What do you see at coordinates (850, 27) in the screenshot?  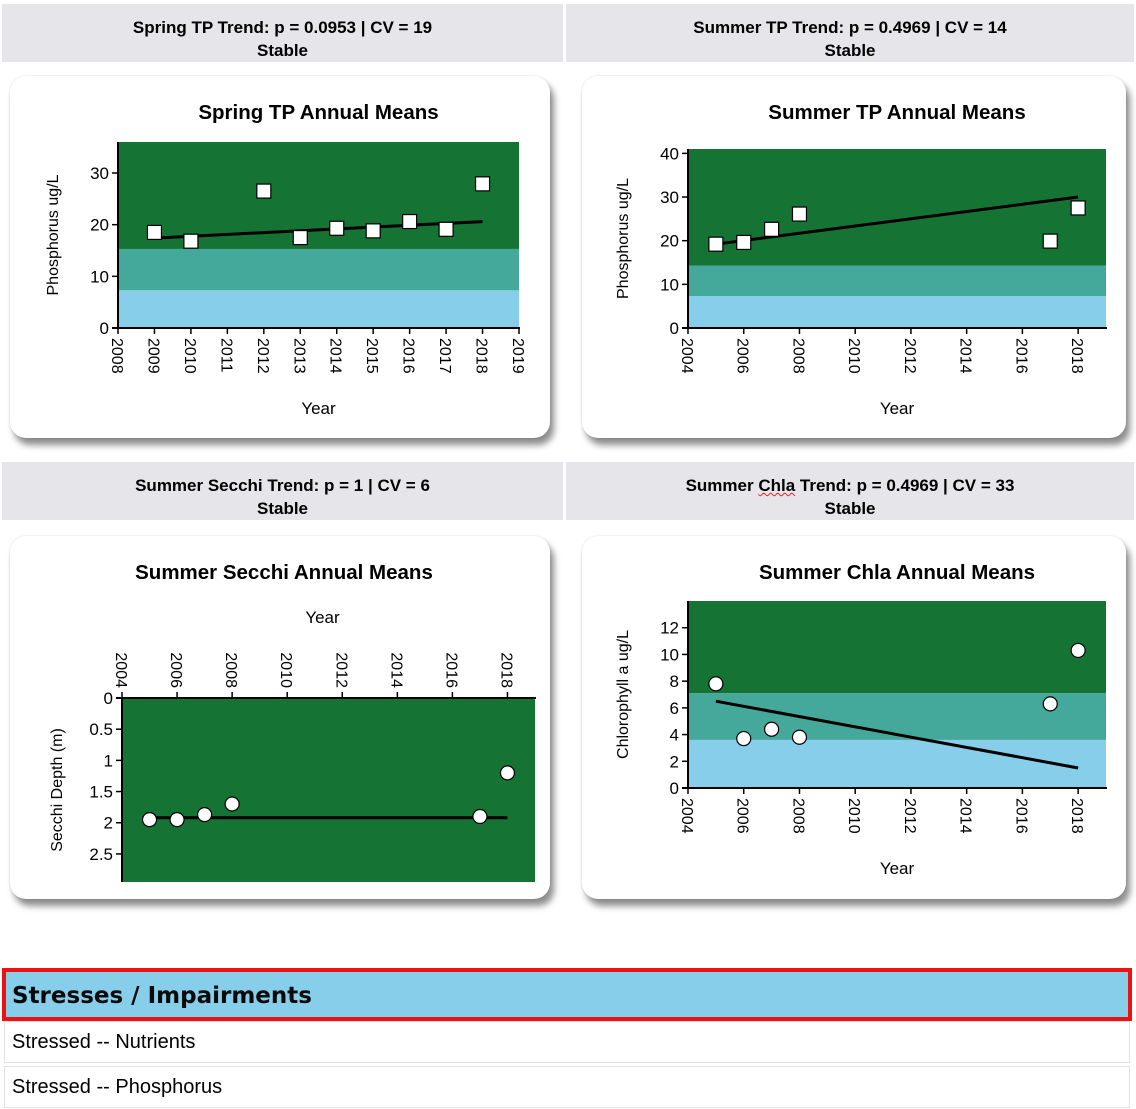 I see `trend-header-line: Summer TP Trend: p = 0.4969 | CV = 14` at bounding box center [850, 27].